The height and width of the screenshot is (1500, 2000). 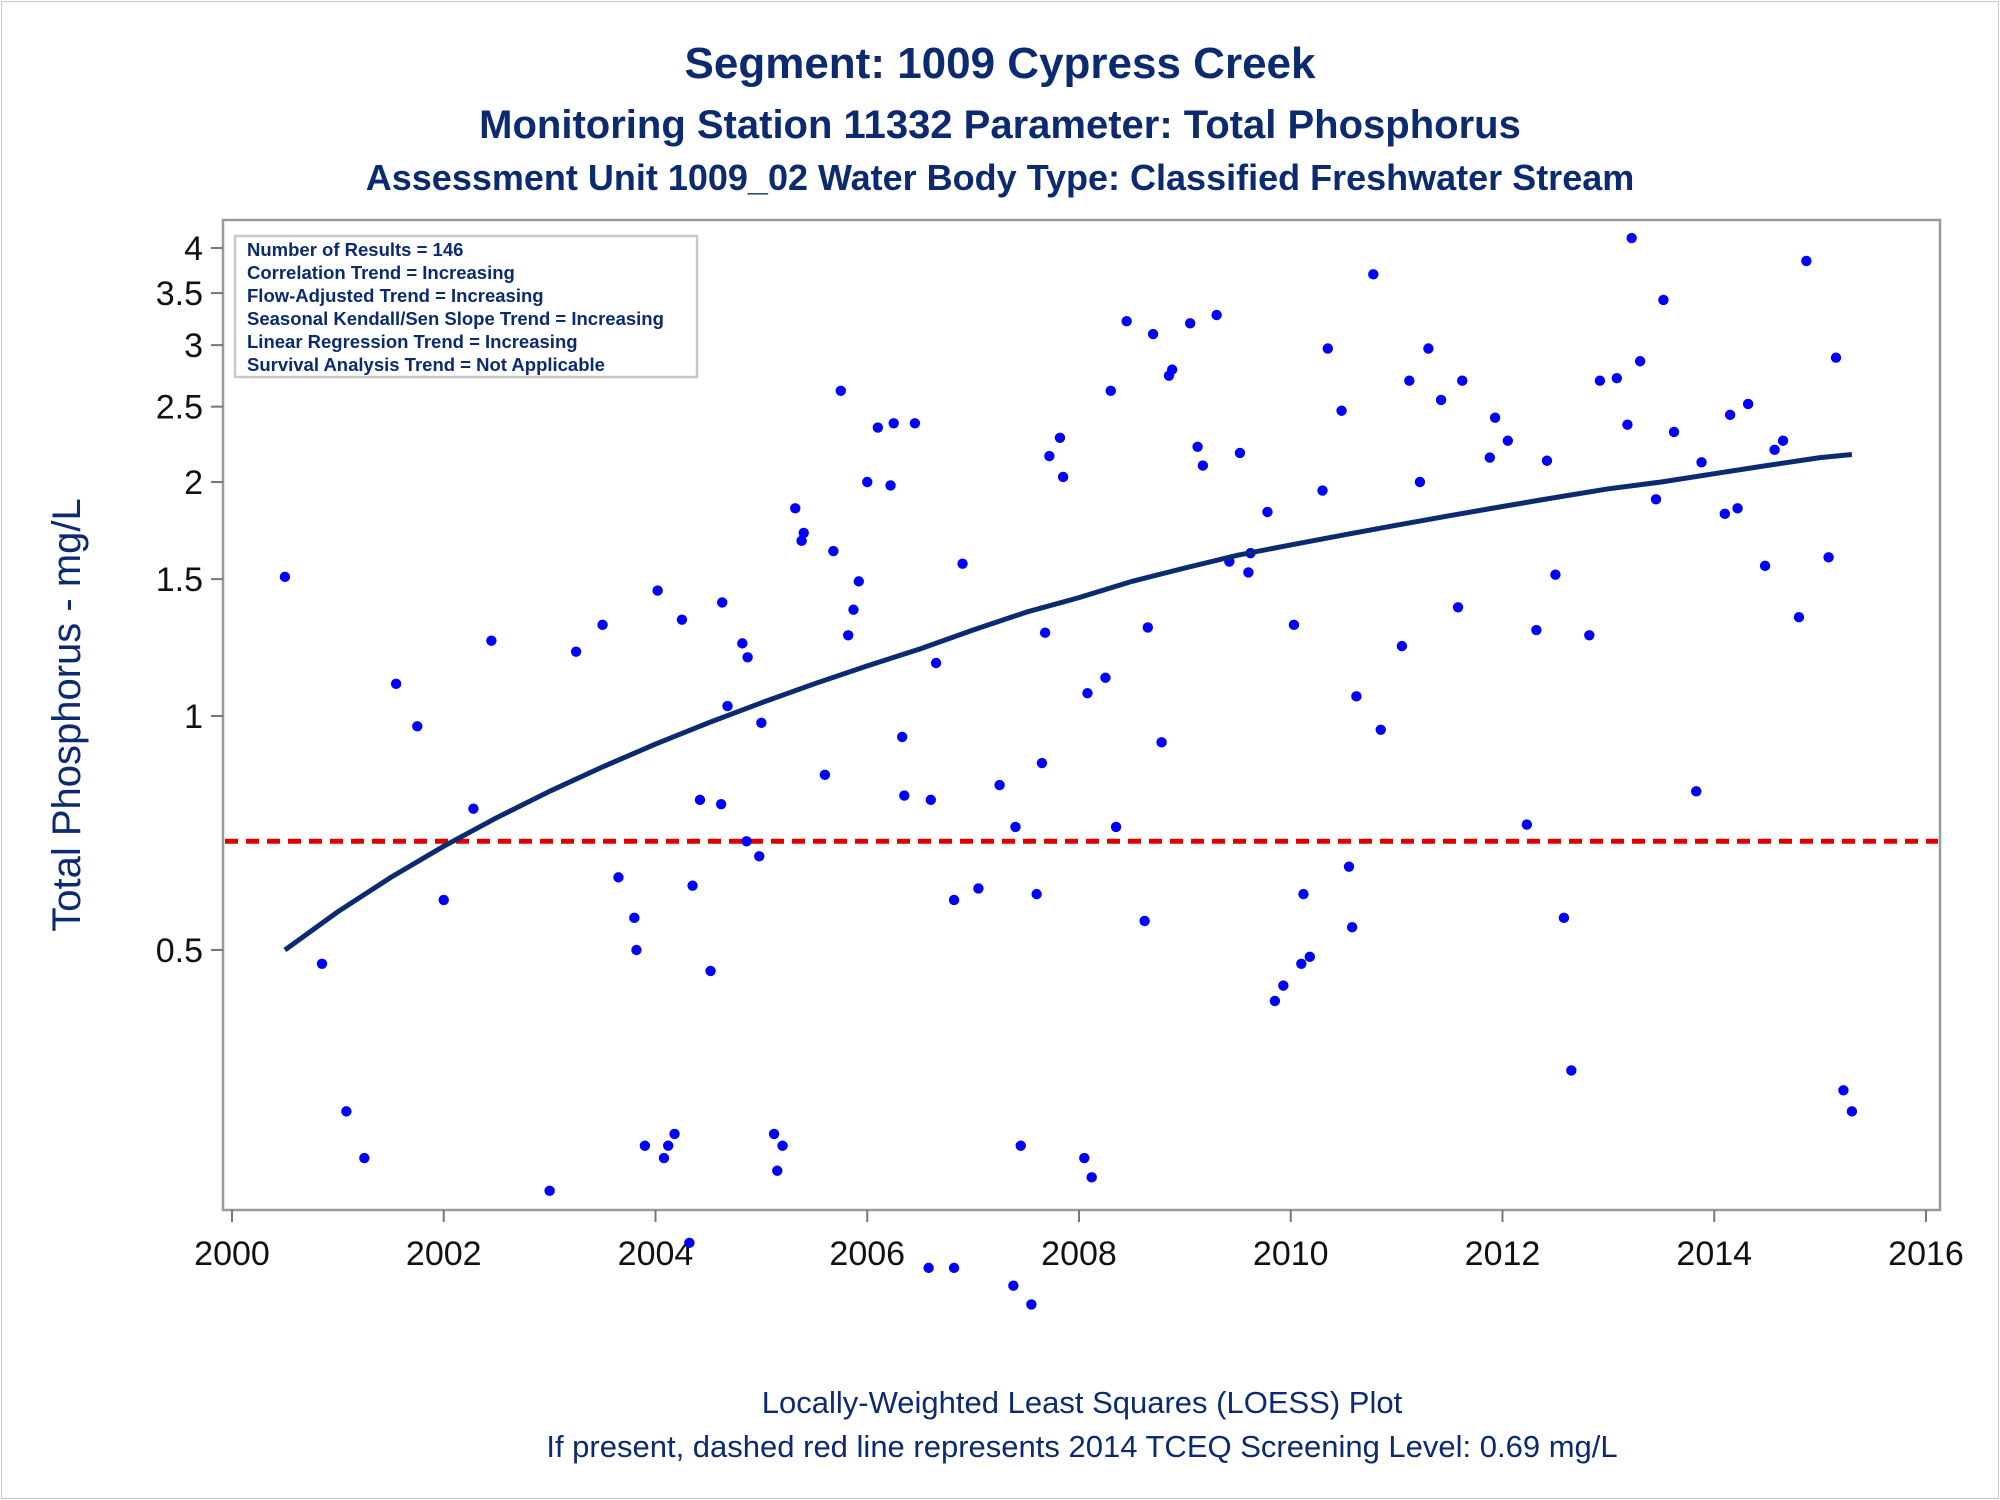 I want to click on x-tick-label: 2006, so click(x=867, y=1254).